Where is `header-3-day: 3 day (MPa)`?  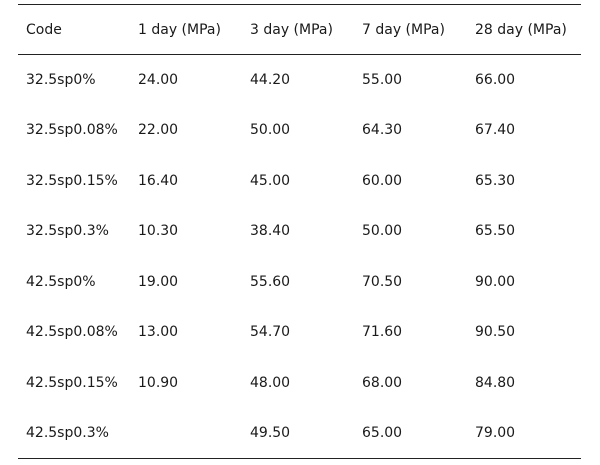
header-3-day: 3 day (MPa) is located at coordinates (298, 29).